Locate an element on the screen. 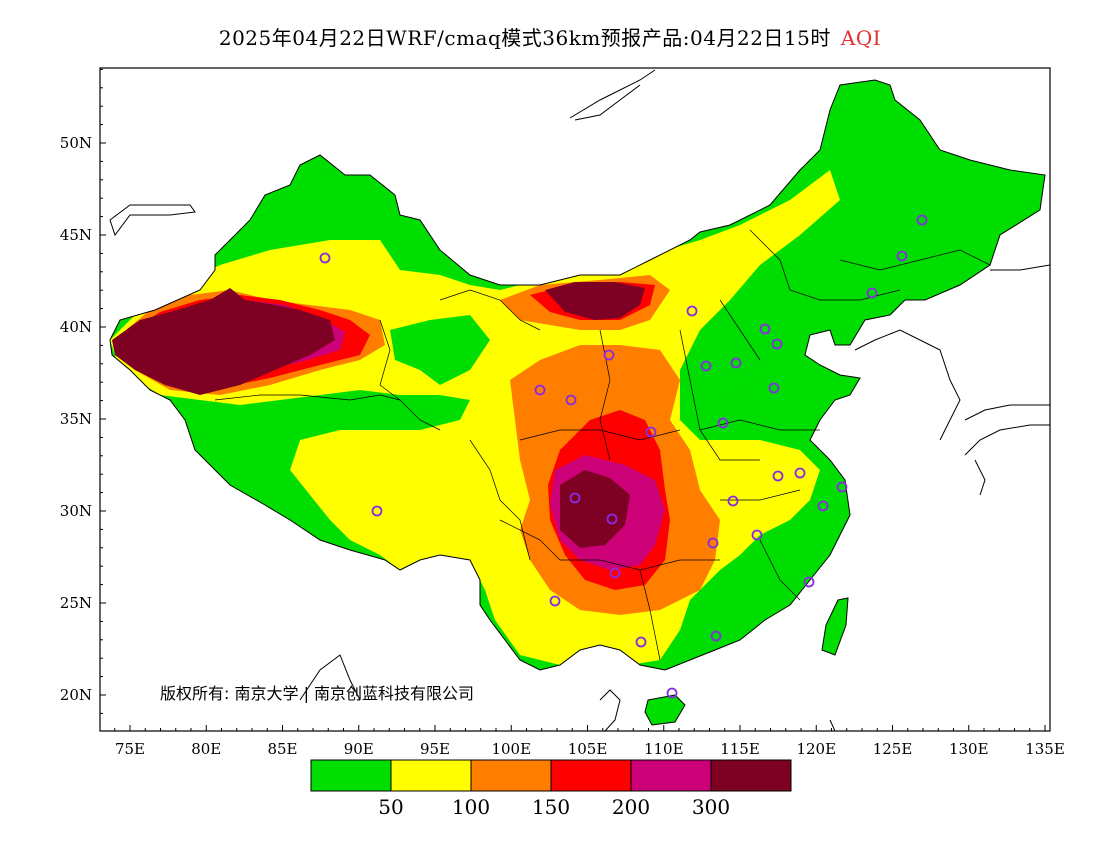 This screenshot has height=850, width=1100. aqi-good-plateau is located at coordinates (440, 350).